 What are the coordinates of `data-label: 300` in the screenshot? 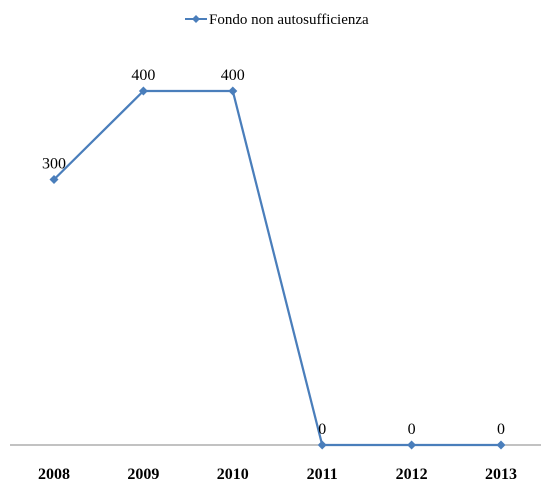 It's located at (54, 164).